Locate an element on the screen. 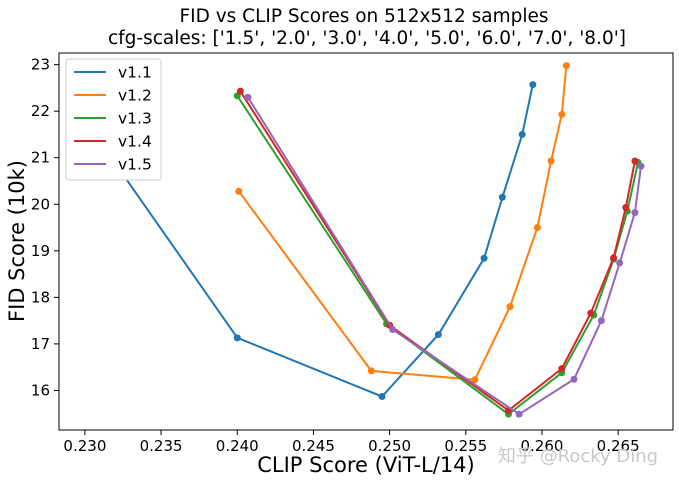 The image size is (679, 483). x-tick-label: 0.265 is located at coordinates (618, 446).